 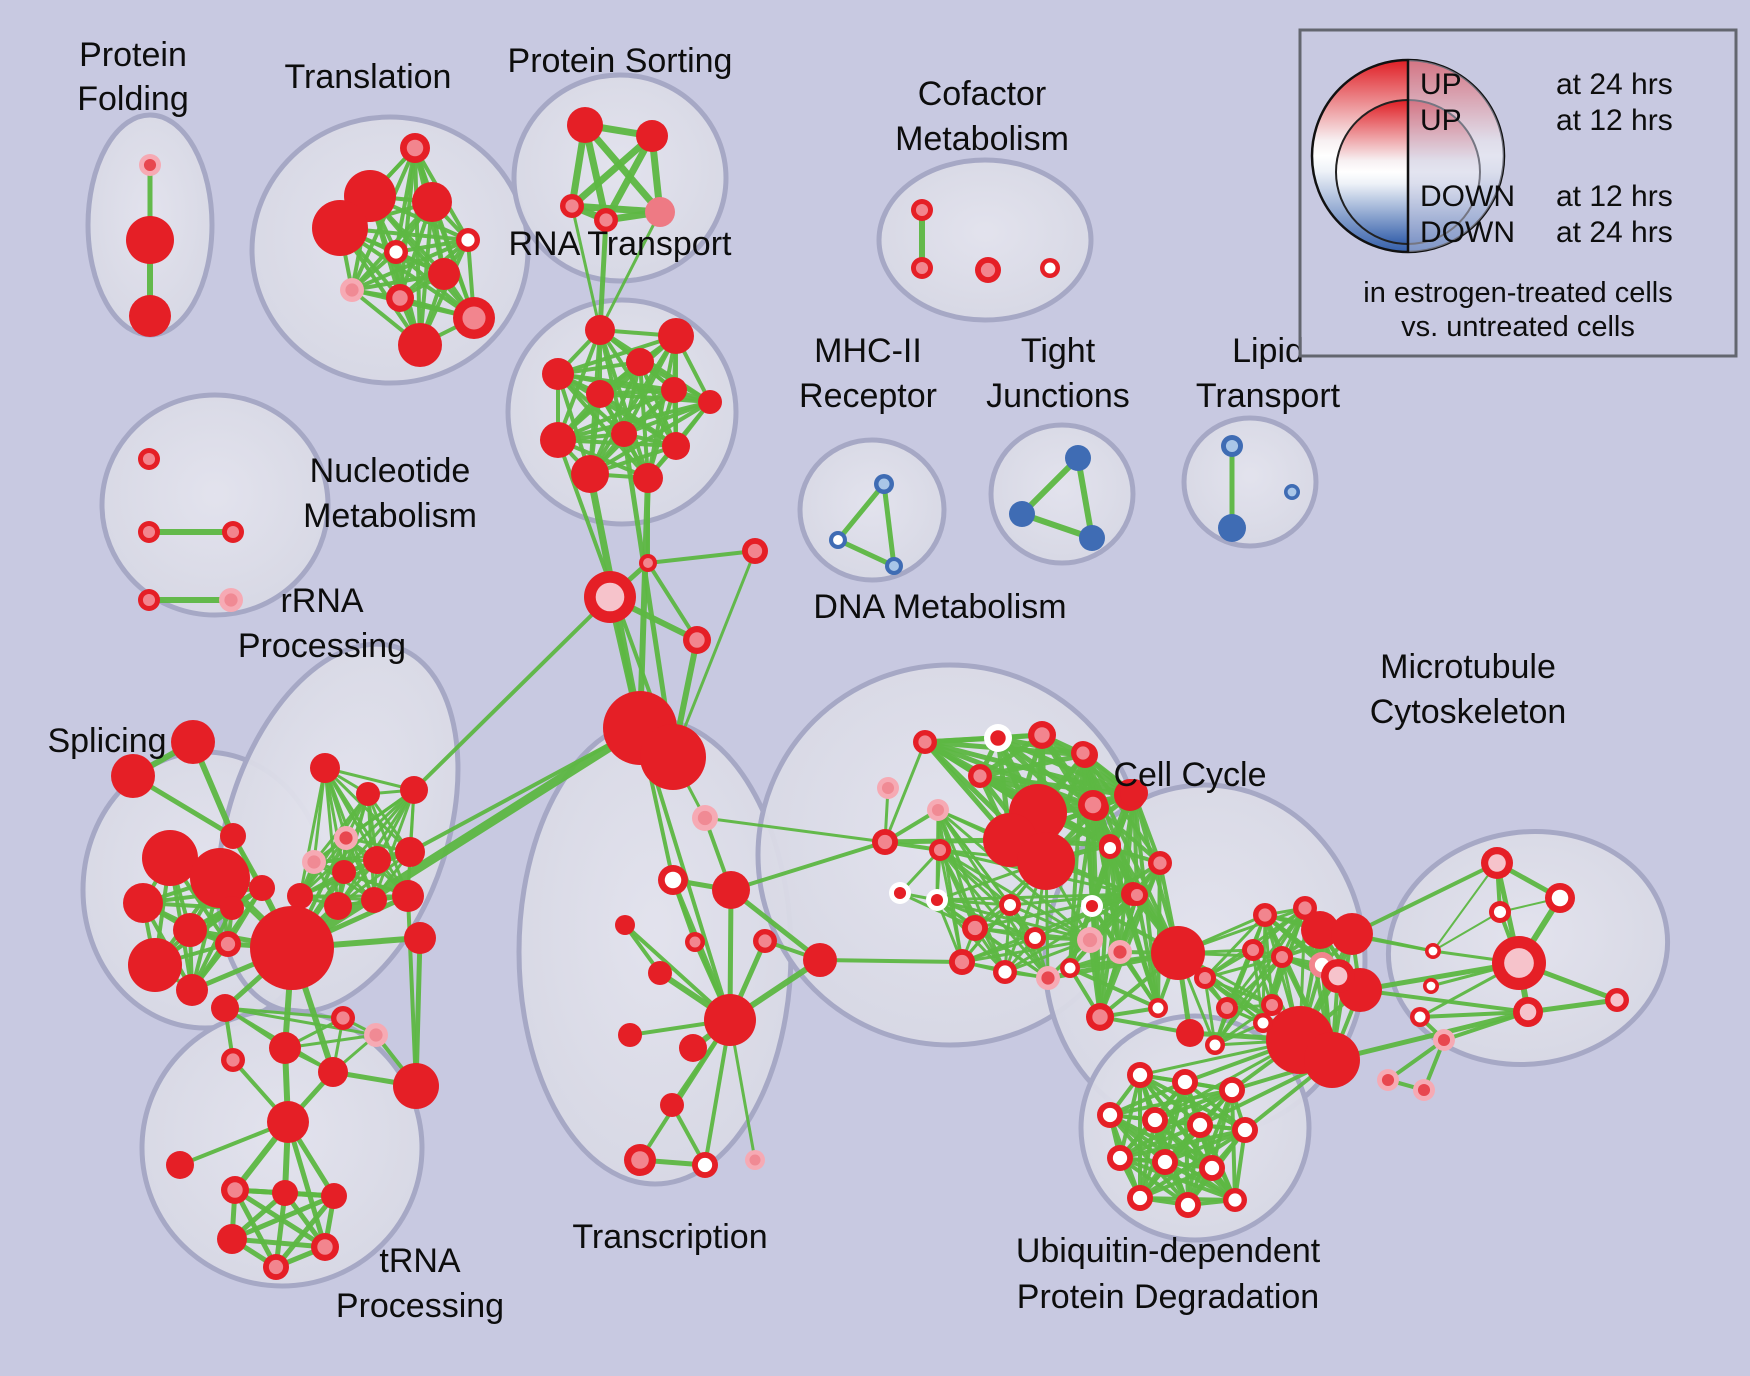 What do you see at coordinates (1140, 1198) in the screenshot?
I see `node-u11-inner` at bounding box center [1140, 1198].